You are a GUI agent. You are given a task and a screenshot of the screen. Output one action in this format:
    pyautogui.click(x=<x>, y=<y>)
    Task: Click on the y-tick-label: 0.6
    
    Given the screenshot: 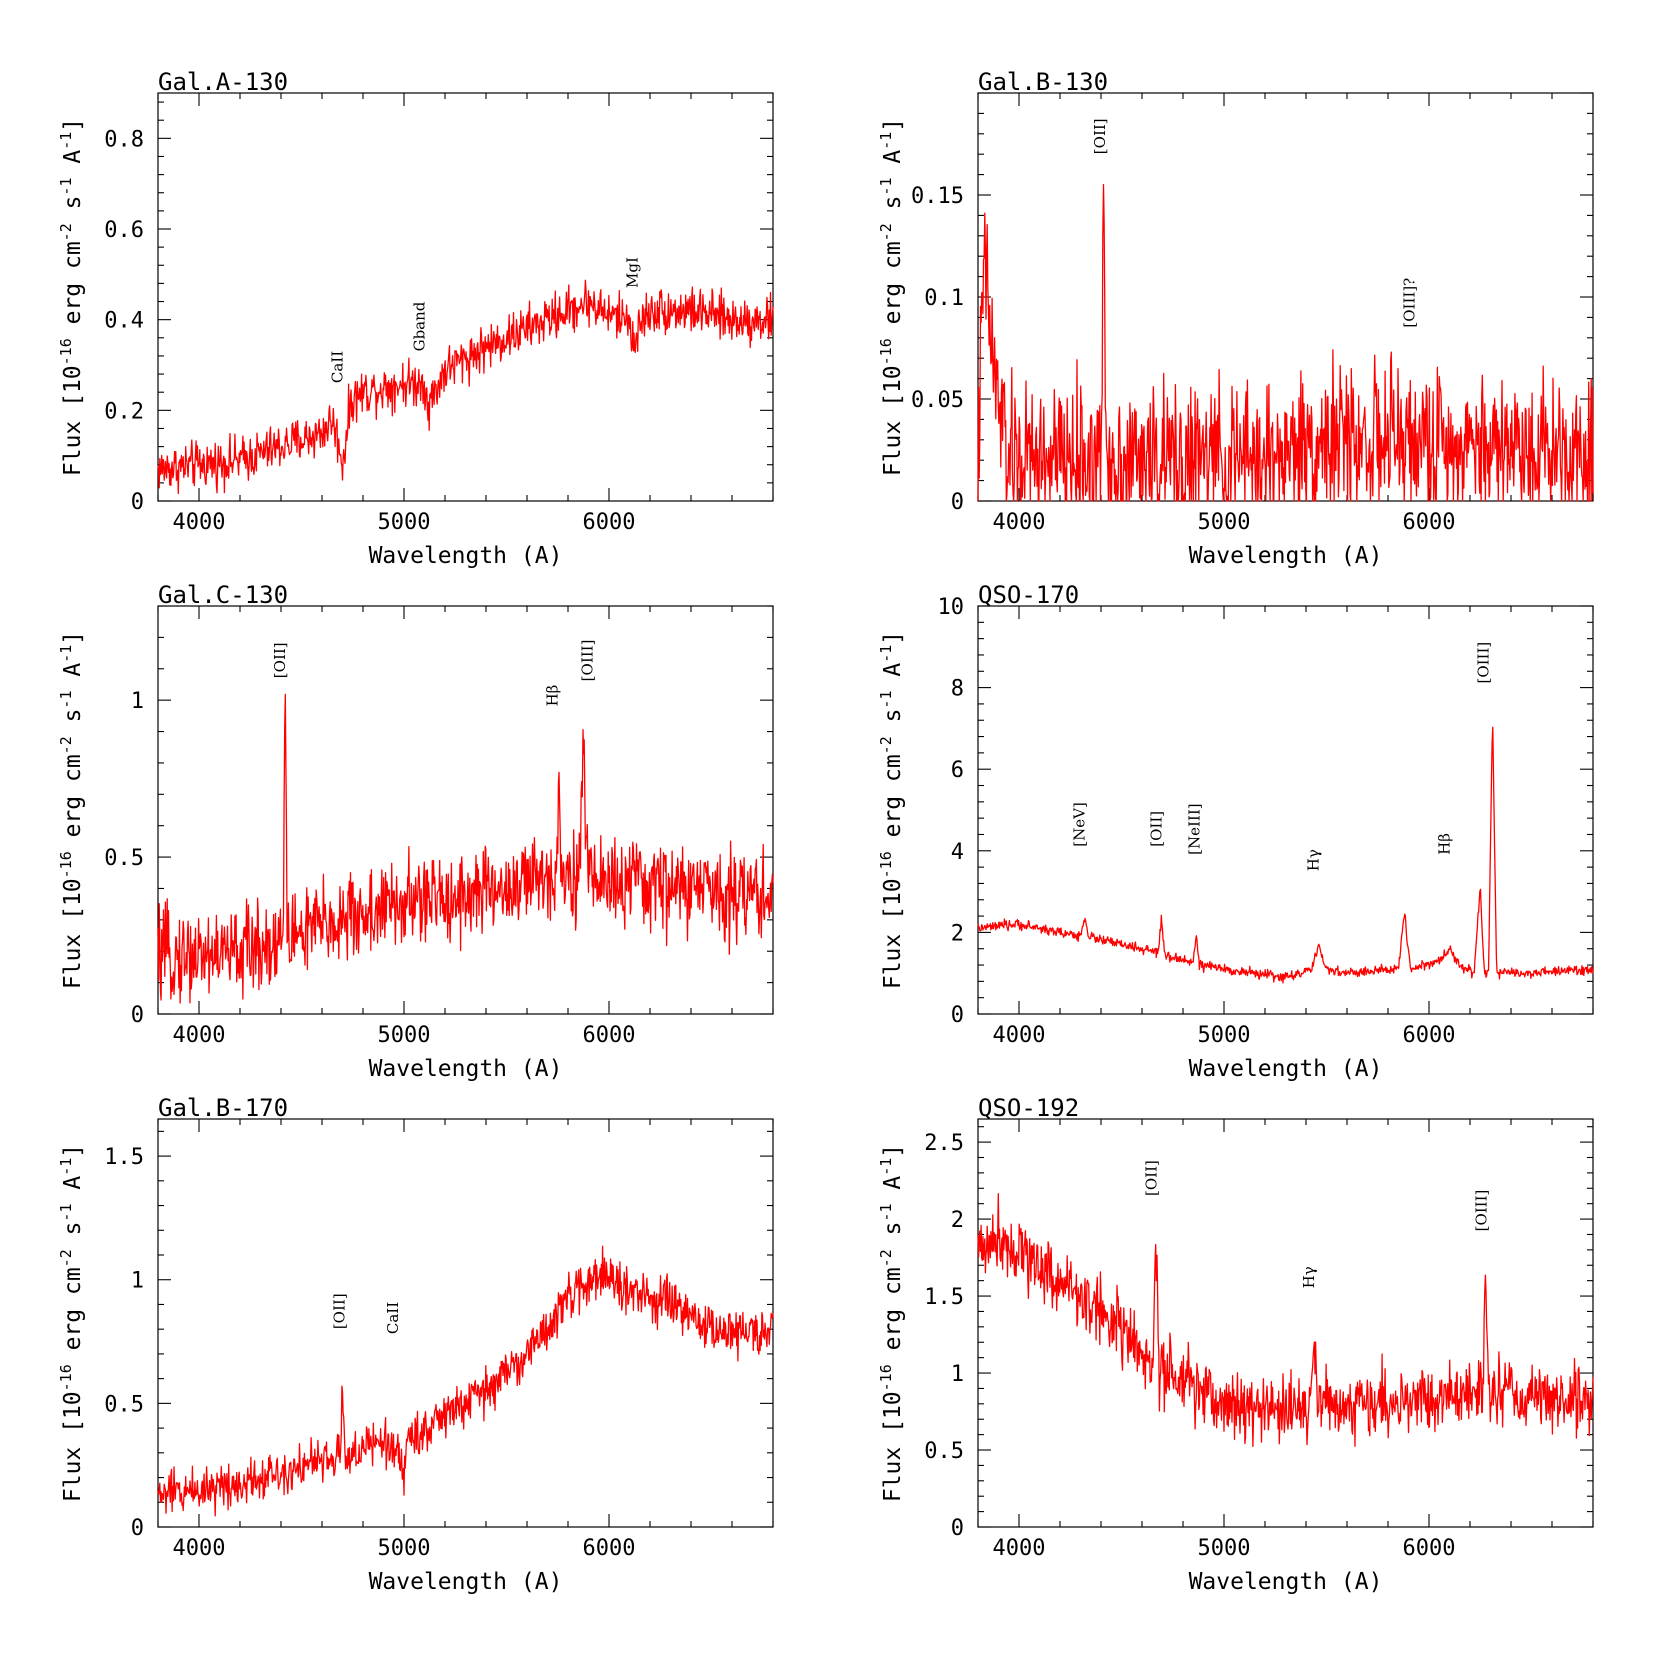 What is the action you would take?
    pyautogui.click(x=124, y=230)
    